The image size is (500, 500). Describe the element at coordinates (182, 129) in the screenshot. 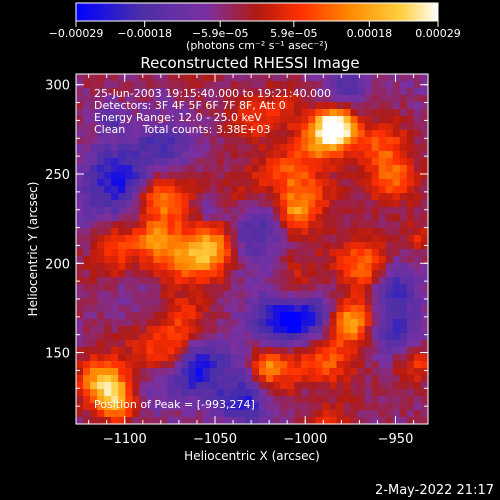

I see `annotation-clean-counts: Clean Total counts: 3.38E+03` at that location.